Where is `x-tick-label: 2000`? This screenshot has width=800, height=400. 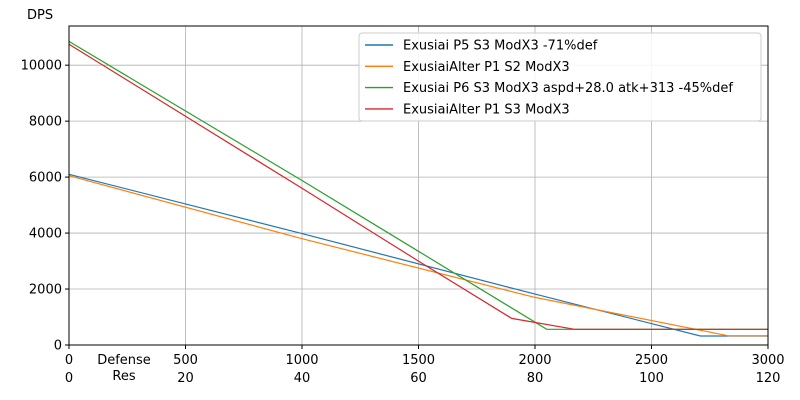
x-tick-label: 2000 is located at coordinates (534, 360).